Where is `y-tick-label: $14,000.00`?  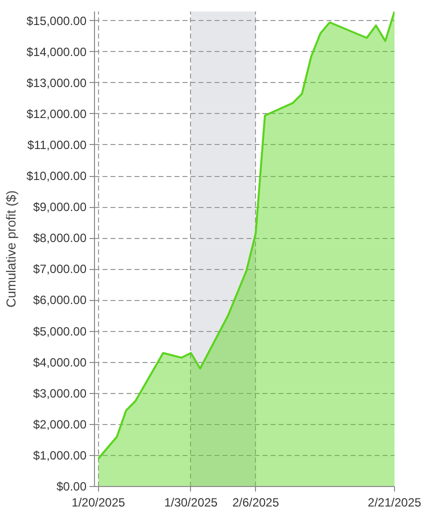 y-tick-label: $14,000.00 is located at coordinates (56, 51).